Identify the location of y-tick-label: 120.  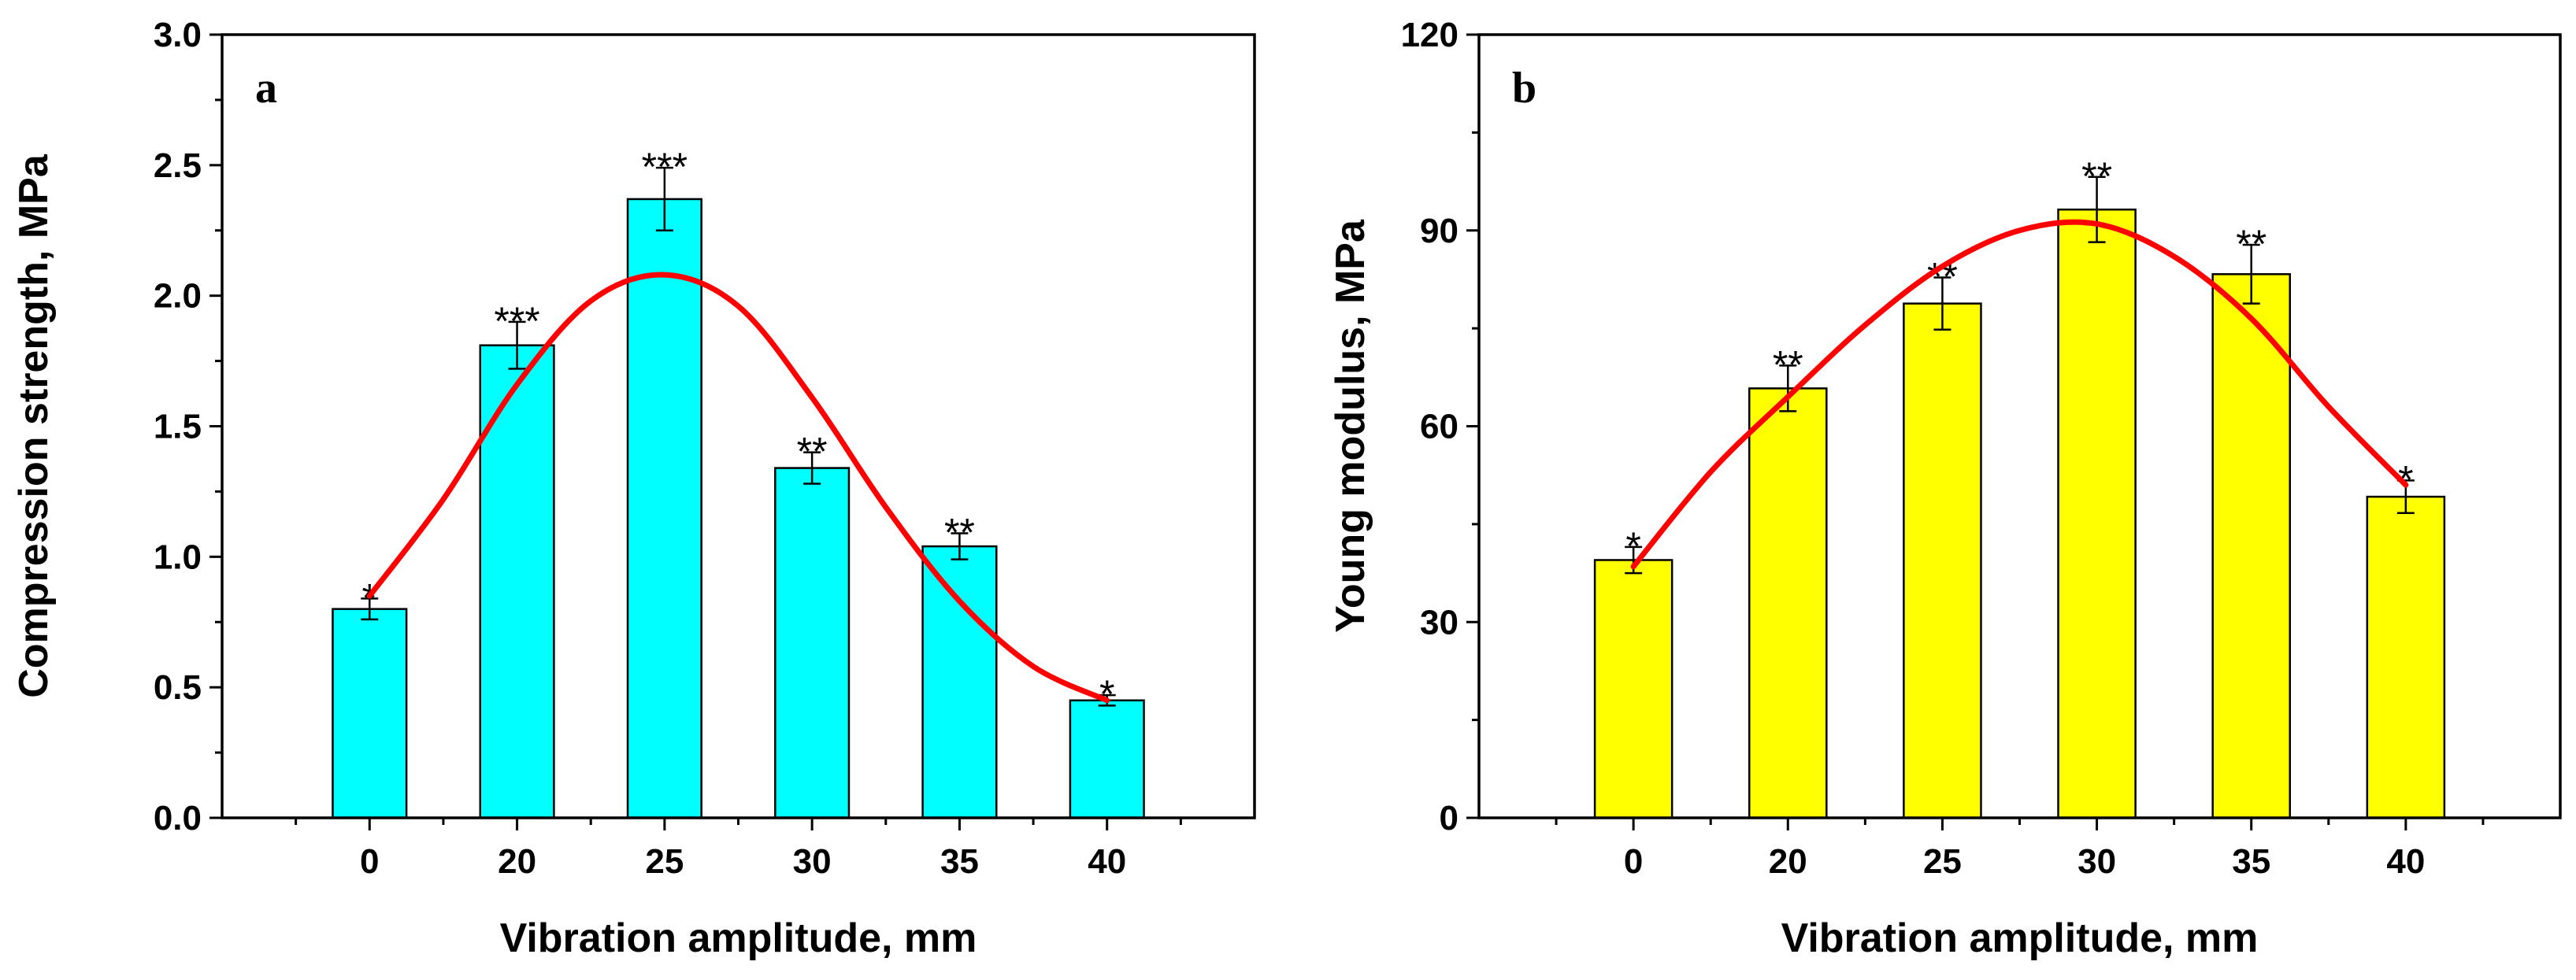
(1429, 35).